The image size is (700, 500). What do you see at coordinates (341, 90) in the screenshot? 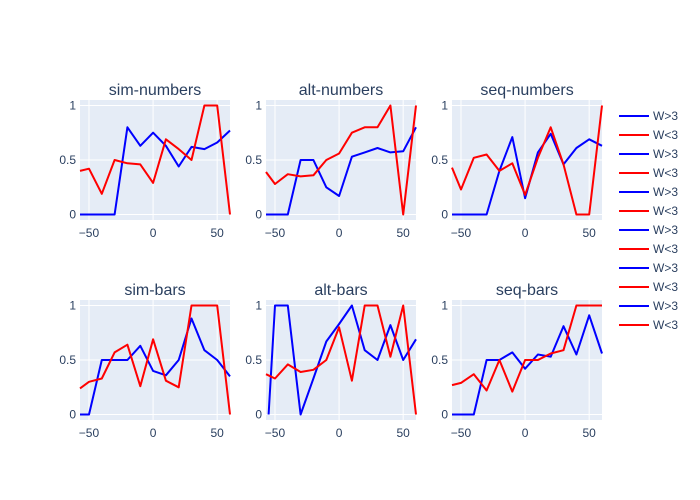
I see `subplot-title: alt-numbers` at bounding box center [341, 90].